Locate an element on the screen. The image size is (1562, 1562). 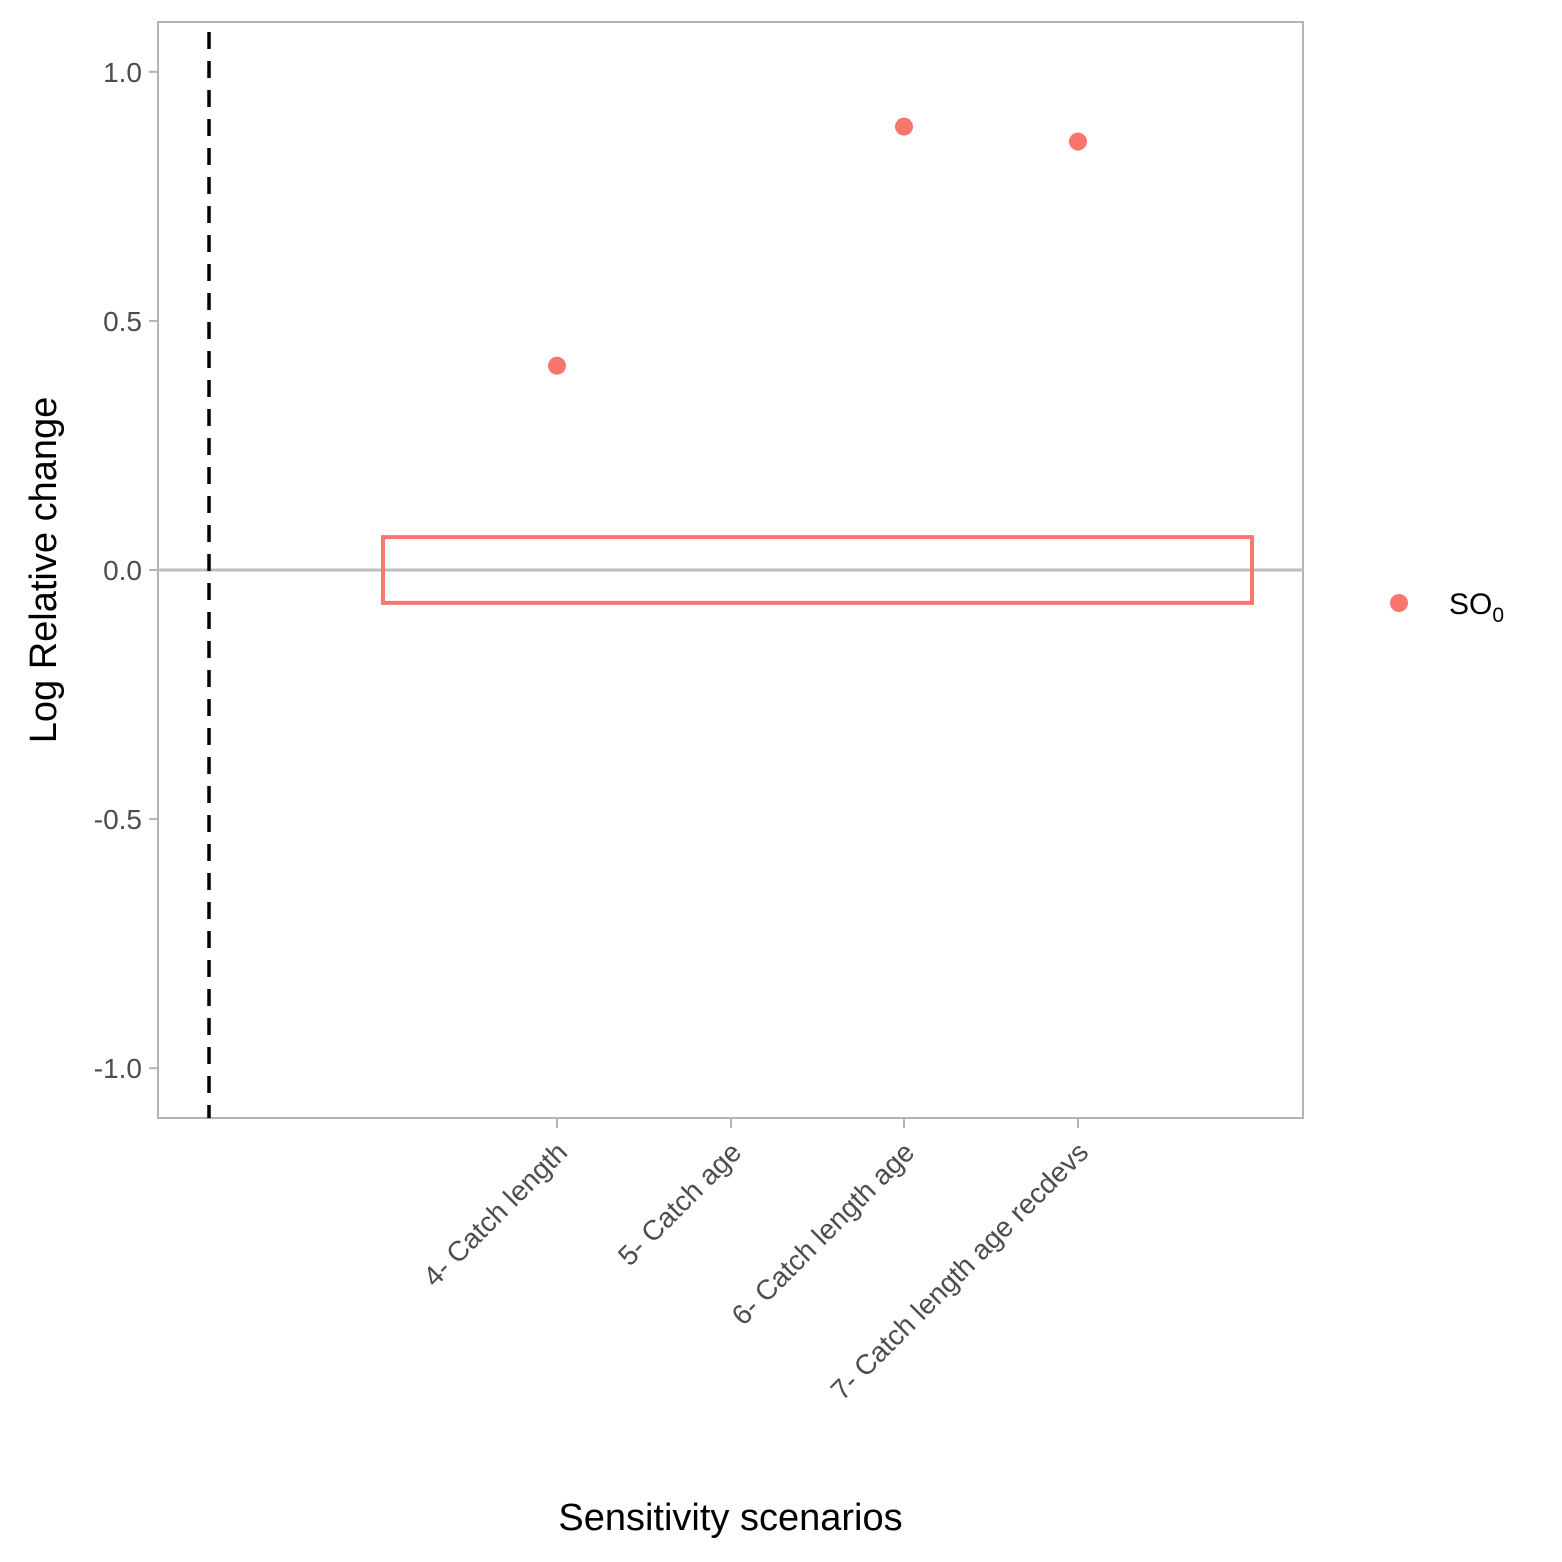
legend-label: SO0 is located at coordinates (1476, 607).